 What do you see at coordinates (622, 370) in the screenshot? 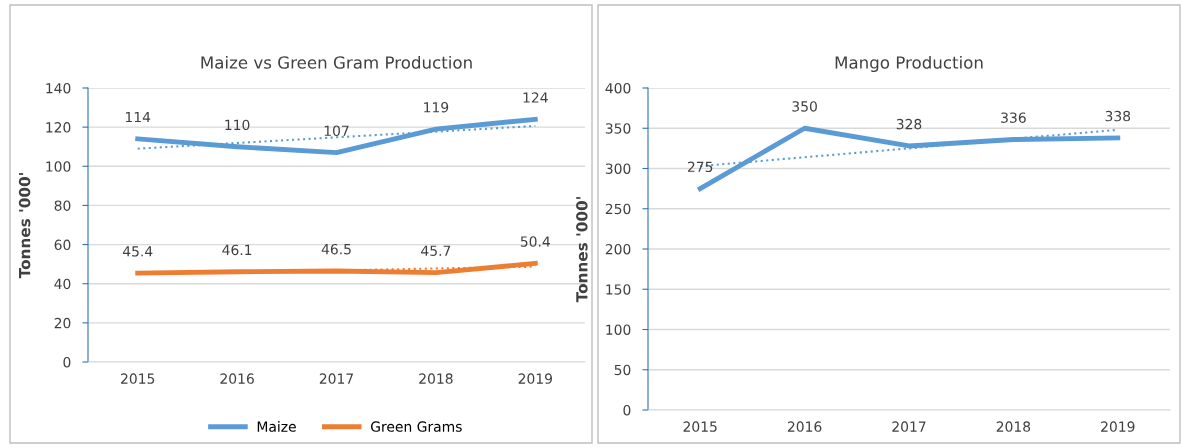
I see `y-tick-label: 50` at bounding box center [622, 370].